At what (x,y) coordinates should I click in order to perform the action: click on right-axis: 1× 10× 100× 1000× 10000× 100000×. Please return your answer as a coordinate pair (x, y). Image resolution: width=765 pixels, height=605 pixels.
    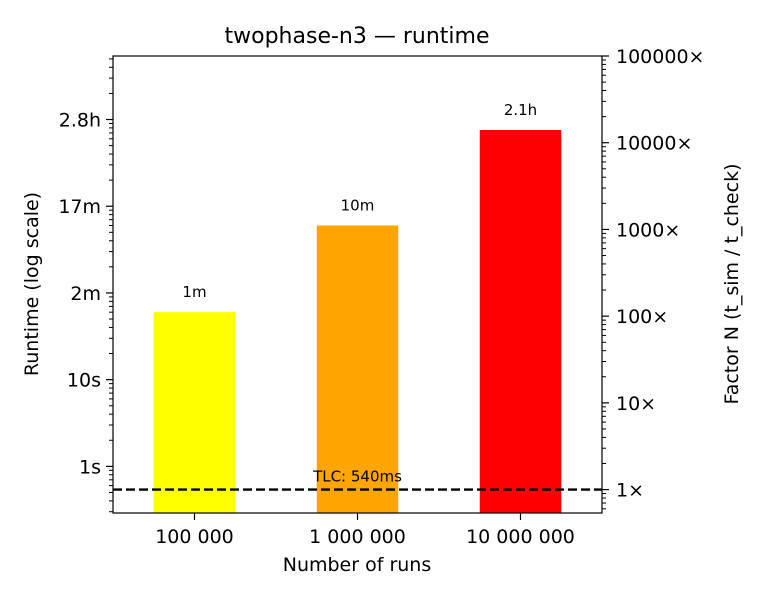
    Looking at the image, I should click on (653, 278).